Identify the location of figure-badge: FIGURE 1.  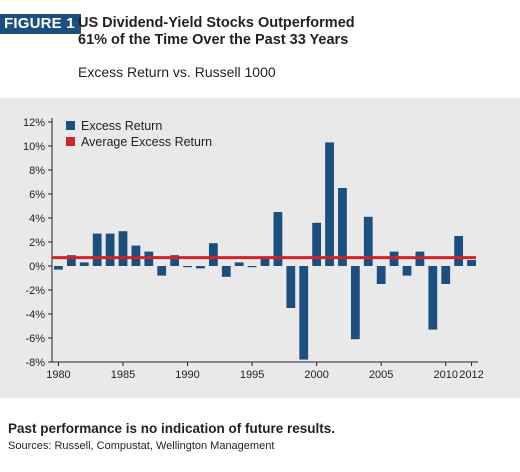
(40, 24).